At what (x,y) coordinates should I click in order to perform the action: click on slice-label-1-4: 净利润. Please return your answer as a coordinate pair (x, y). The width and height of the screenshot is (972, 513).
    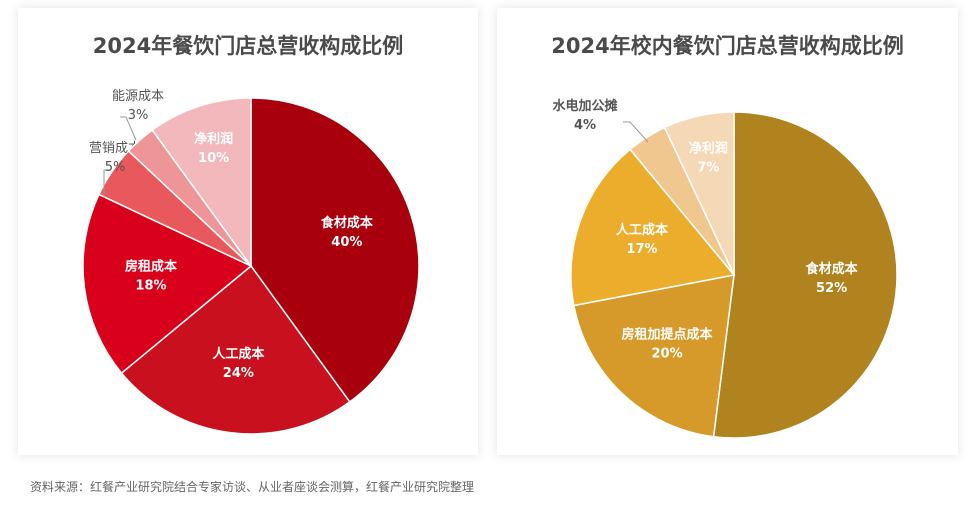
    Looking at the image, I should click on (708, 148).